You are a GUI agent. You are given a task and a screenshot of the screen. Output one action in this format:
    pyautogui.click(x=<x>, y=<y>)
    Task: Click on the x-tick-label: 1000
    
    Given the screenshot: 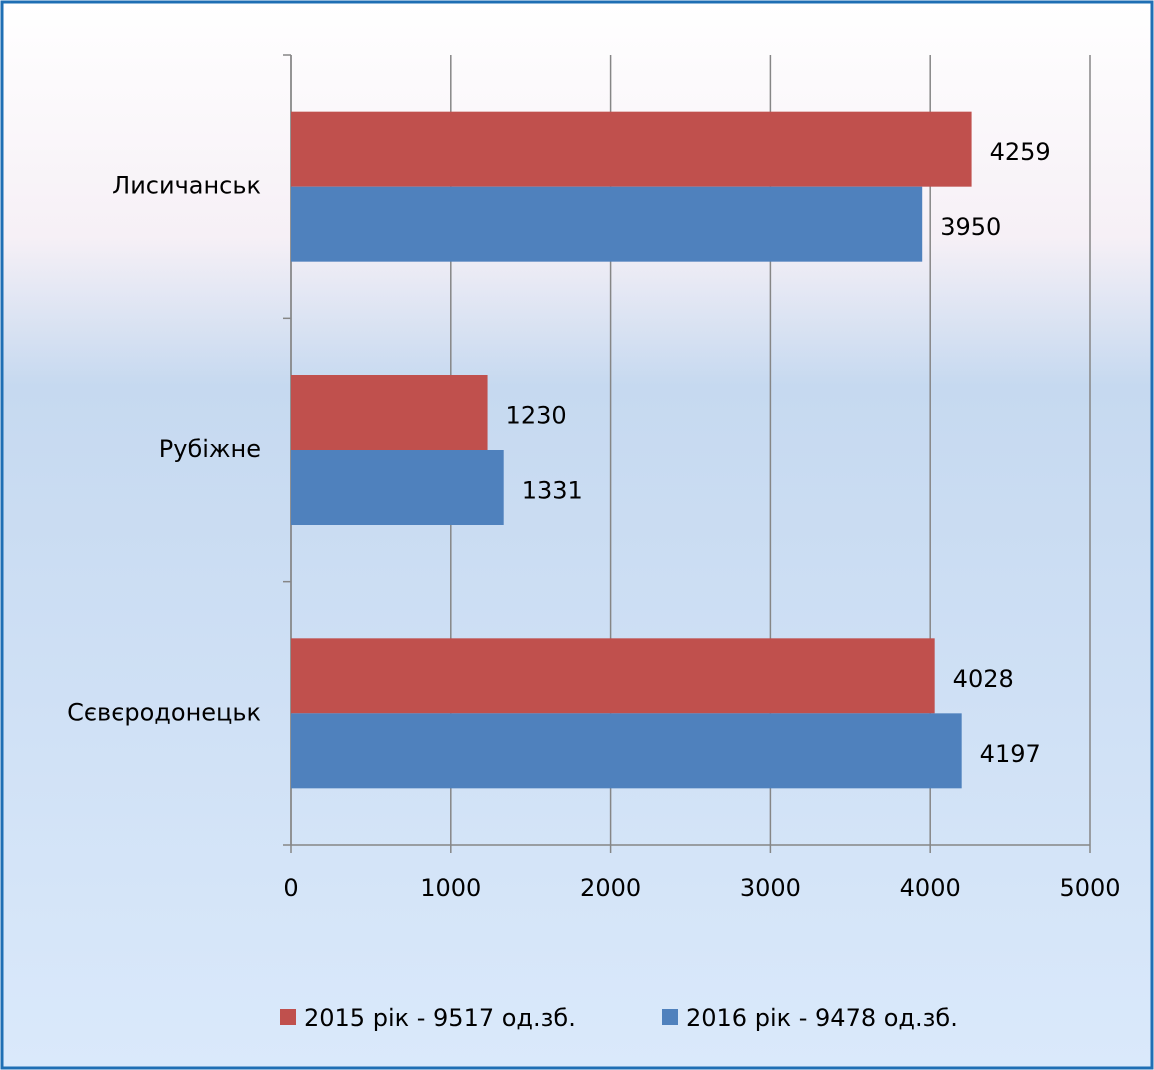 What is the action you would take?
    pyautogui.click(x=450, y=888)
    